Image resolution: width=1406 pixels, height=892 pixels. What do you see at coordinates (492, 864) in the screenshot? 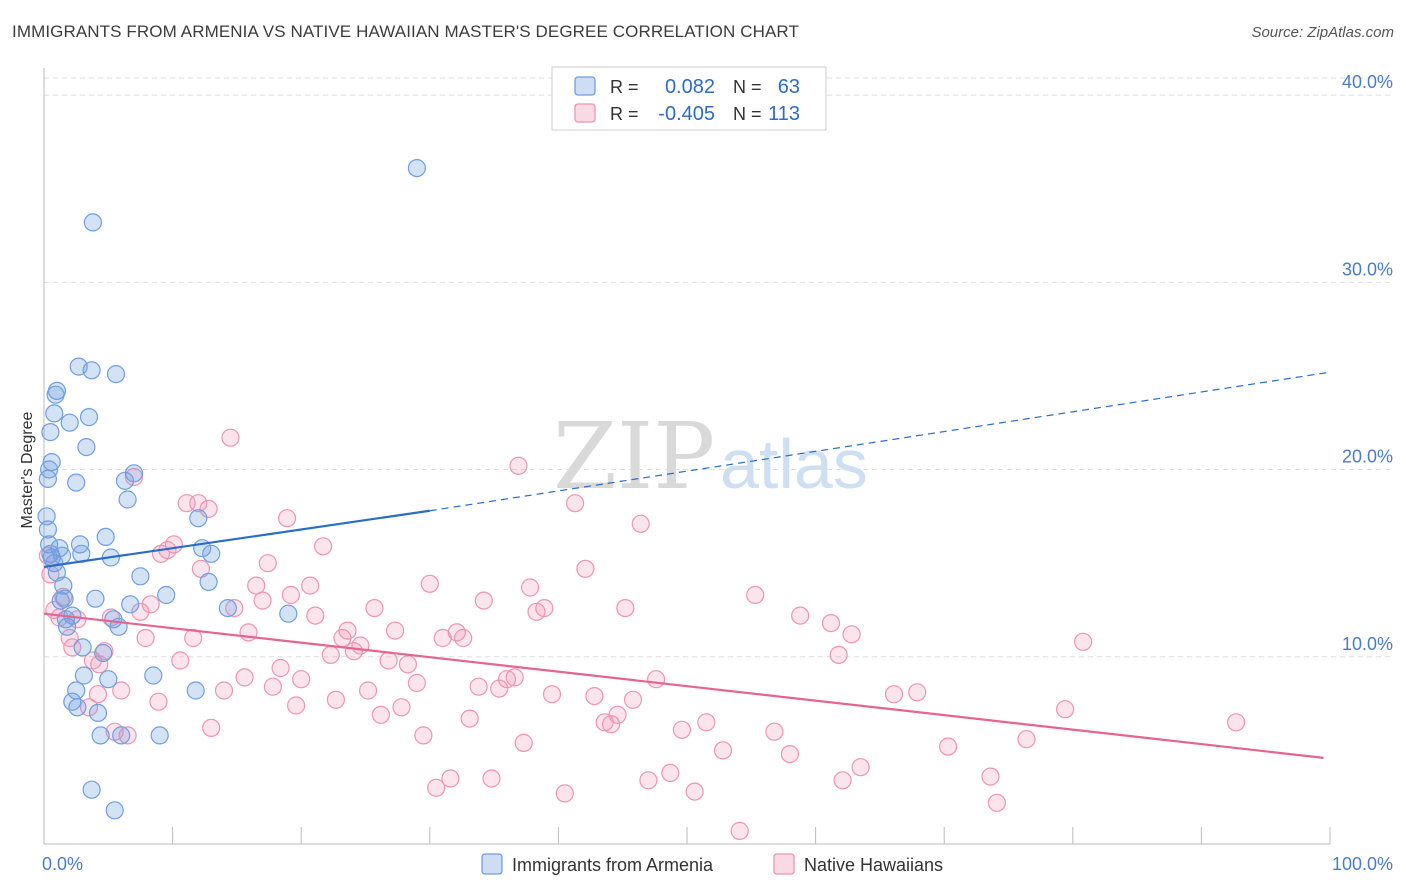
I see `series-legend-swatch-blue` at bounding box center [492, 864].